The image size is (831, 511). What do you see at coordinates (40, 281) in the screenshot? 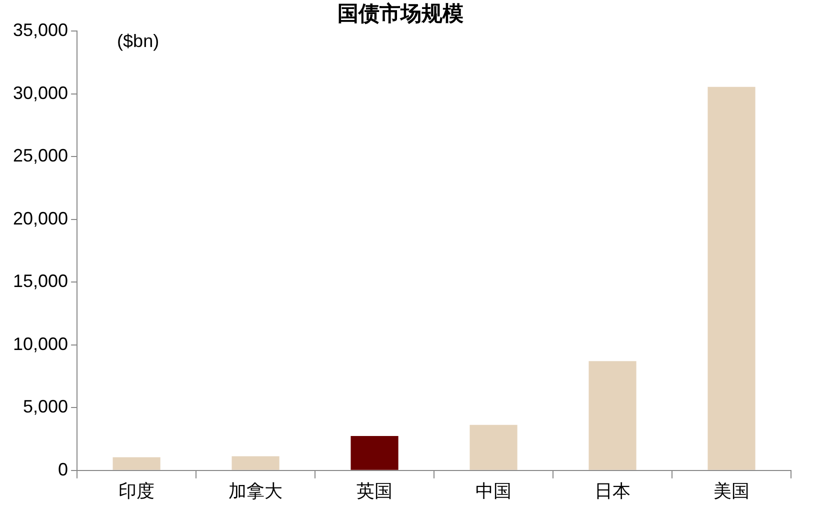
I see `y-tick-label: 15,000` at bounding box center [40, 281].